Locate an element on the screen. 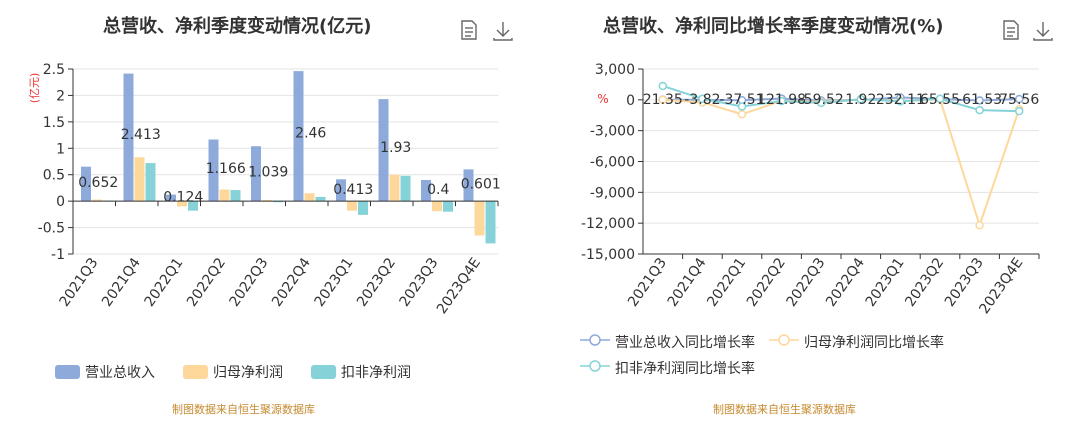 This screenshot has height=444, width=1090. legend-item: 归母净利润同比增长率 is located at coordinates (856, 342).